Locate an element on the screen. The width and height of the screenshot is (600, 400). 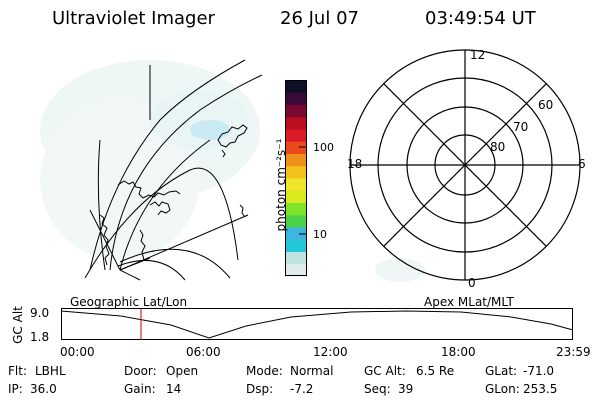
mlat-label-80: 80 is located at coordinates (498, 147).